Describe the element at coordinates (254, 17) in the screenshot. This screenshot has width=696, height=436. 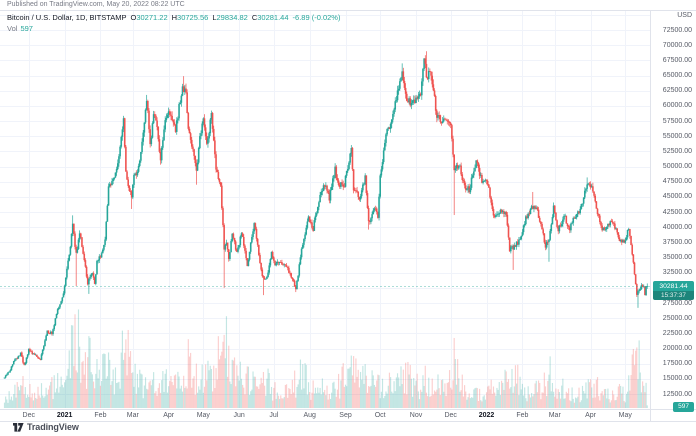
I see `close-label: C` at that location.